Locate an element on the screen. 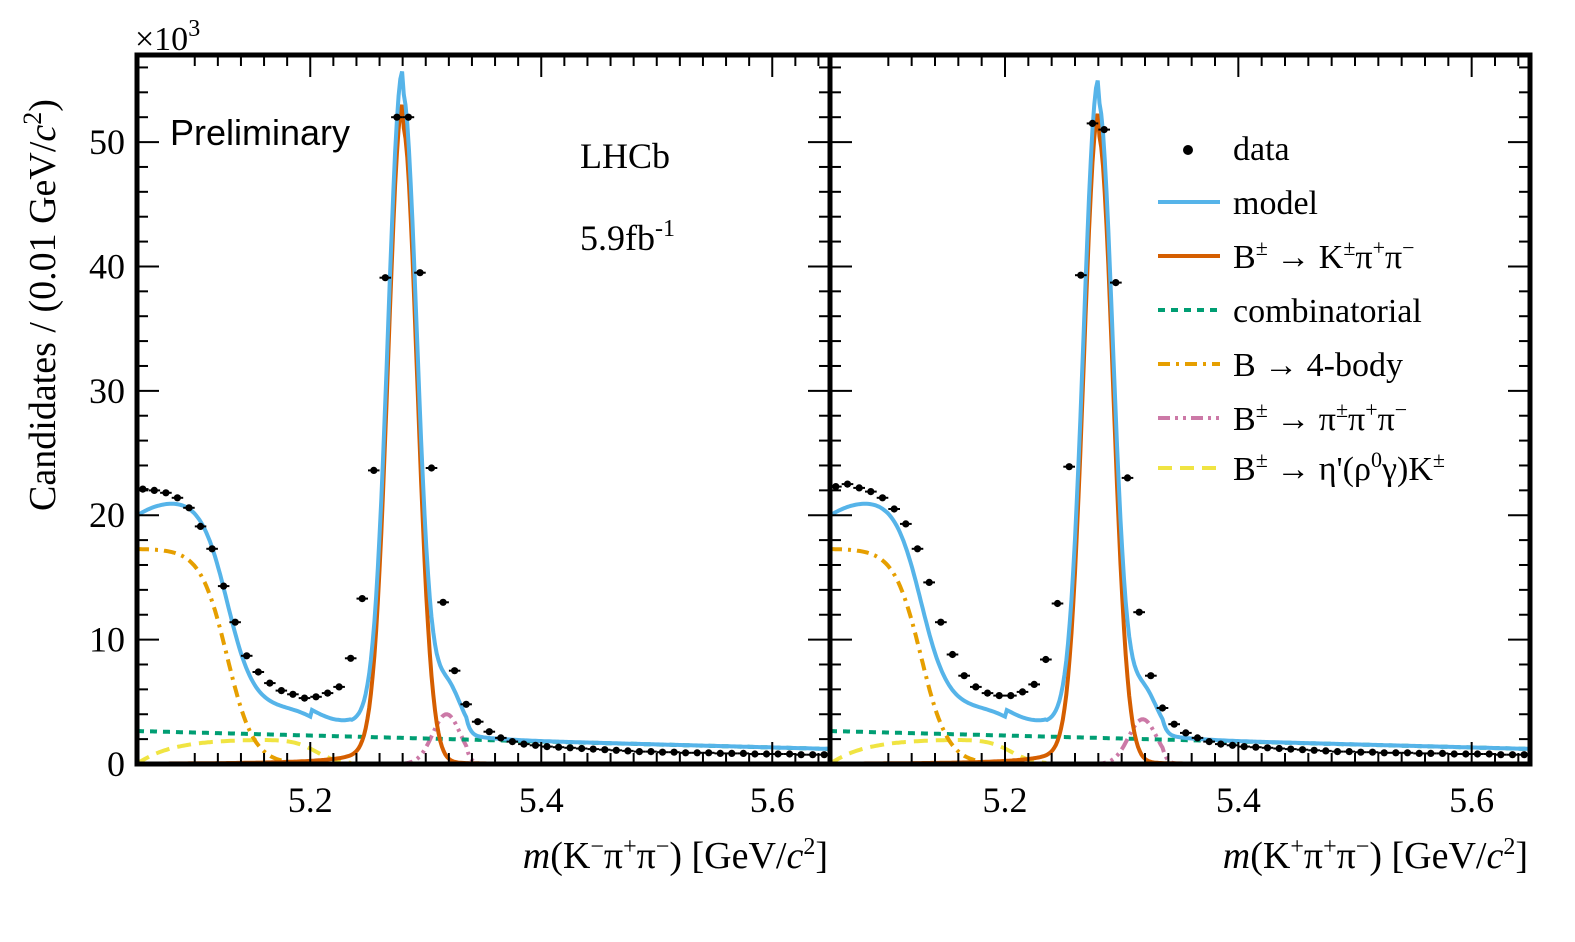  y-tick-label: 30 is located at coordinates (107, 391).